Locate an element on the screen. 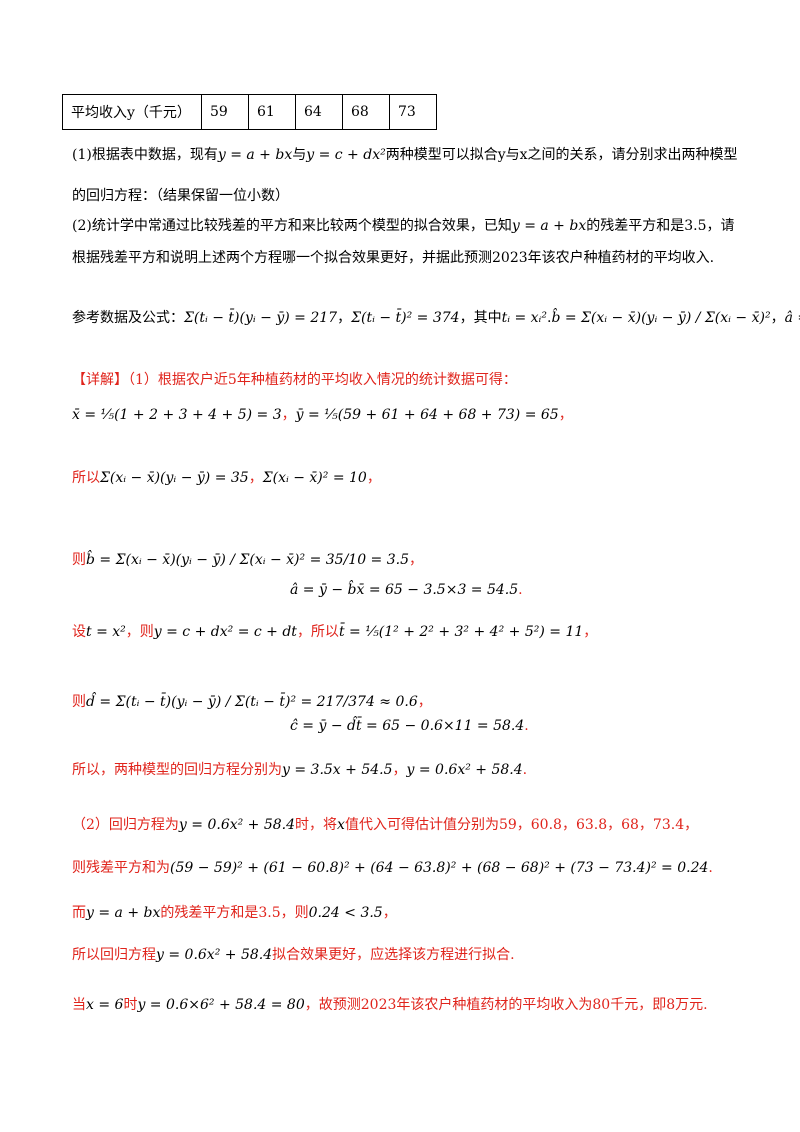  formula: Σ(xᵢ − x̄)(yᵢ − ȳ) = 35 is located at coordinates (174, 478).